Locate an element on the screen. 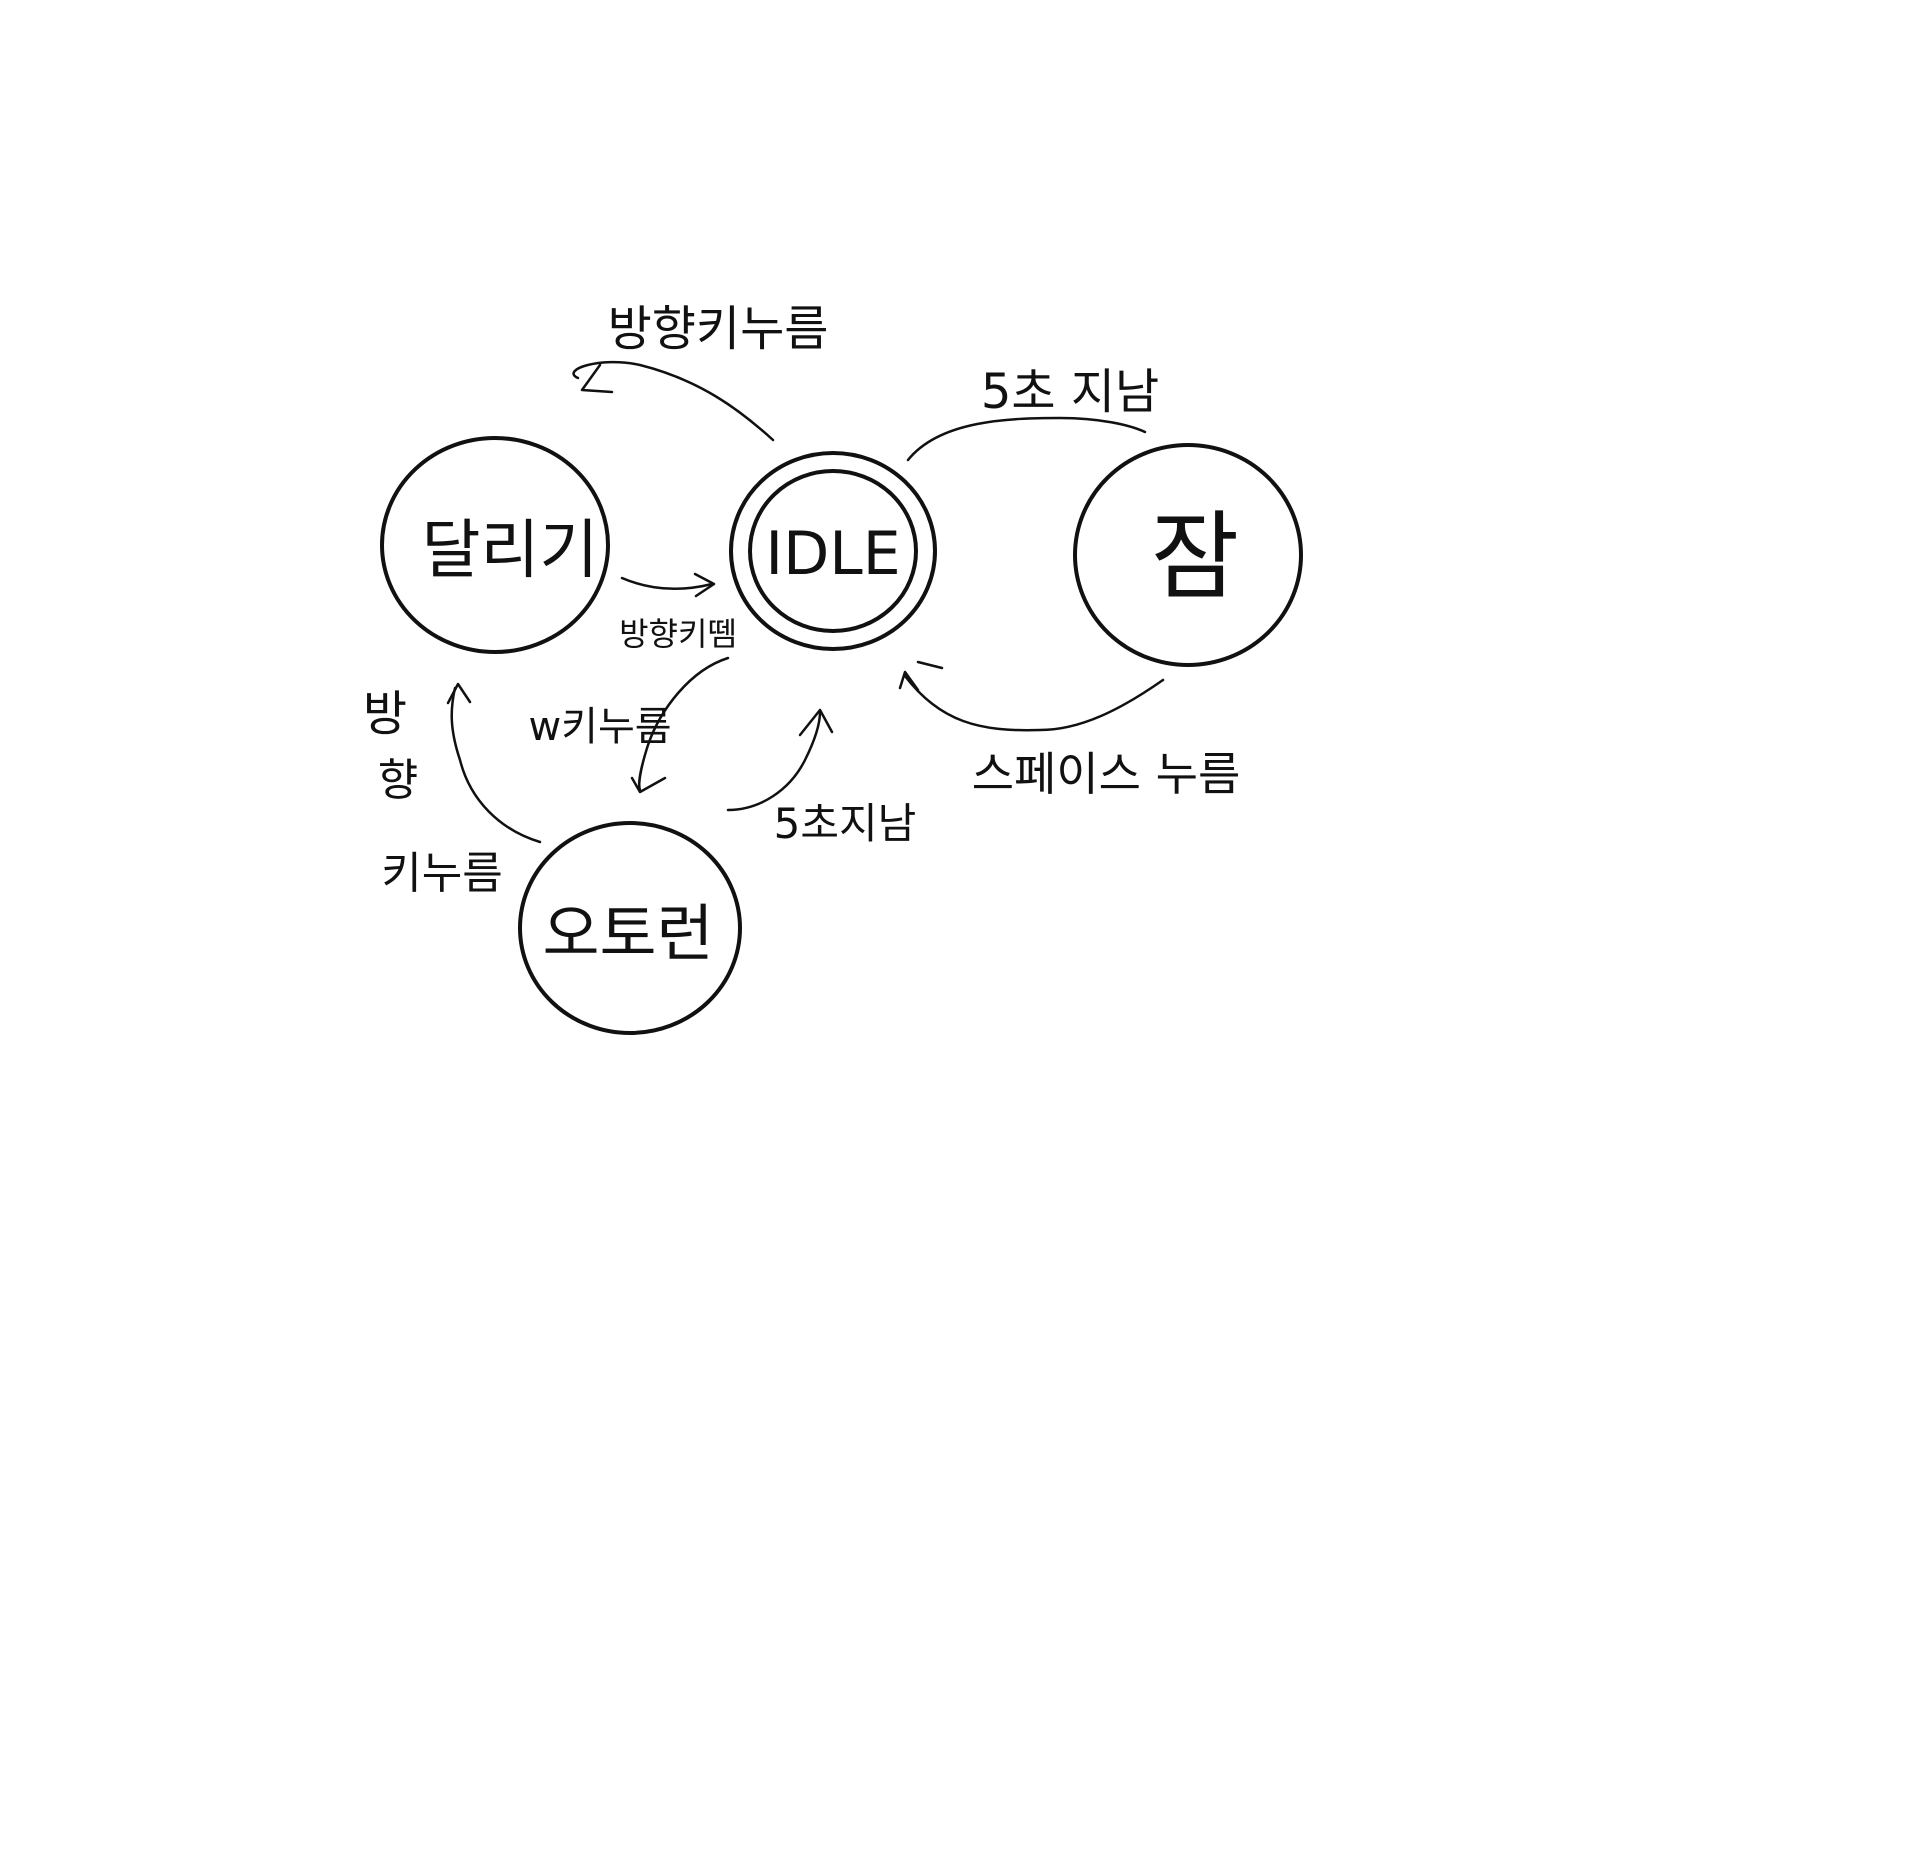  transition-idle-to-autorun: w키누름 is located at coordinates (629, 725).